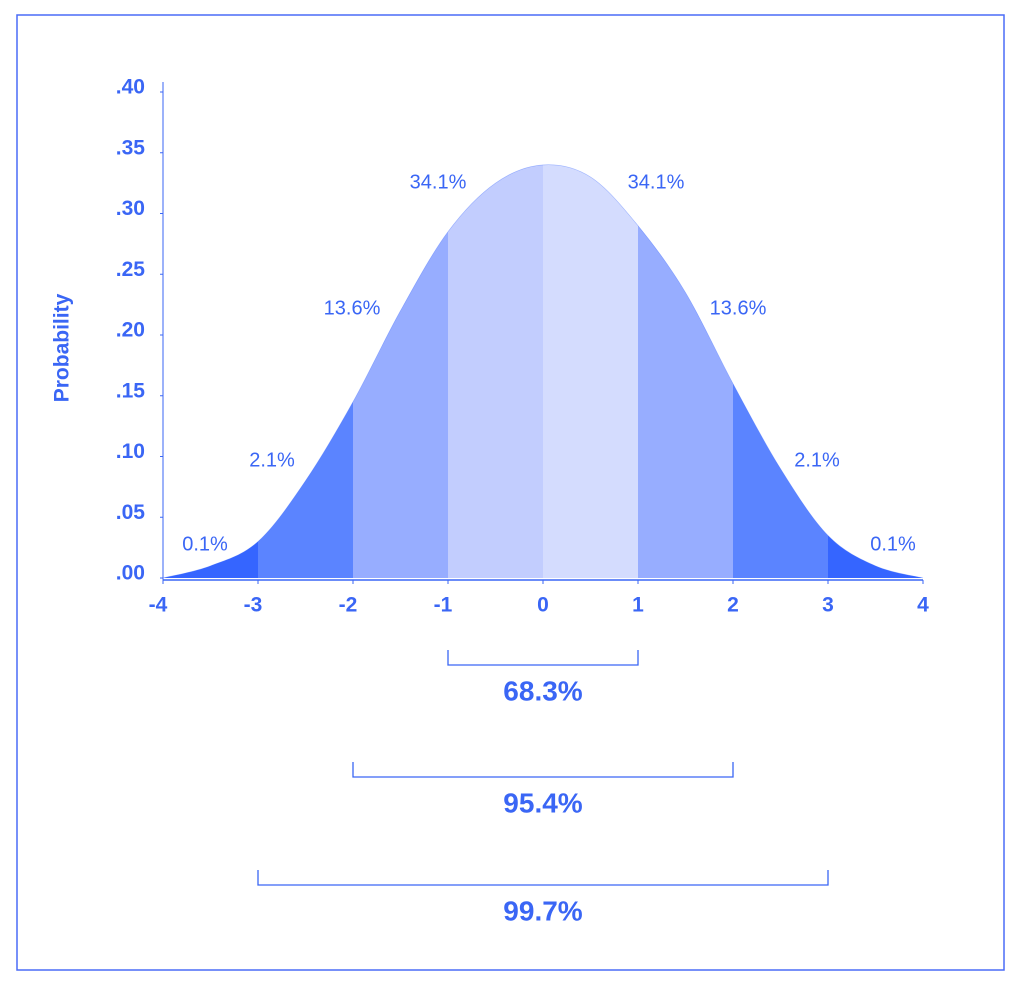 The width and height of the screenshot is (1024, 986). Describe the element at coordinates (733, 605) in the screenshot. I see `x-tick-label: 2` at that location.